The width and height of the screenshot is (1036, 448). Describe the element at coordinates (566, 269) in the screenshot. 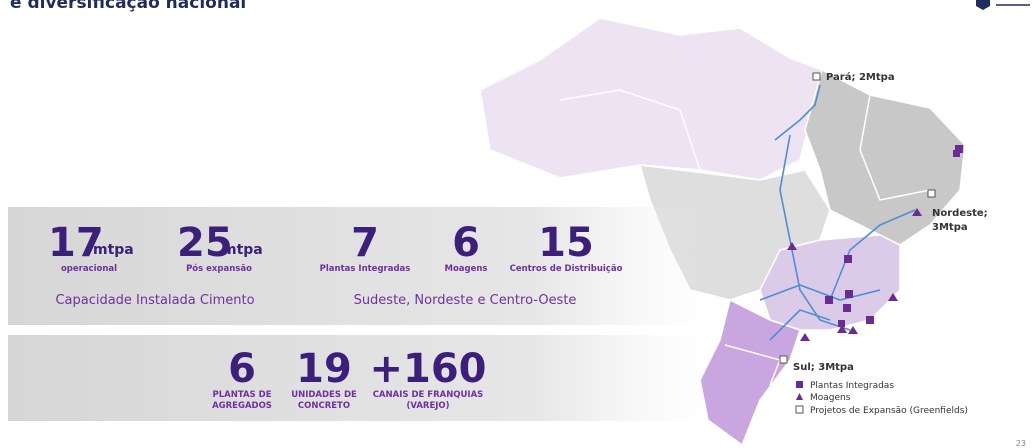

I see `stat-label: Centros de Distribuição` at that location.